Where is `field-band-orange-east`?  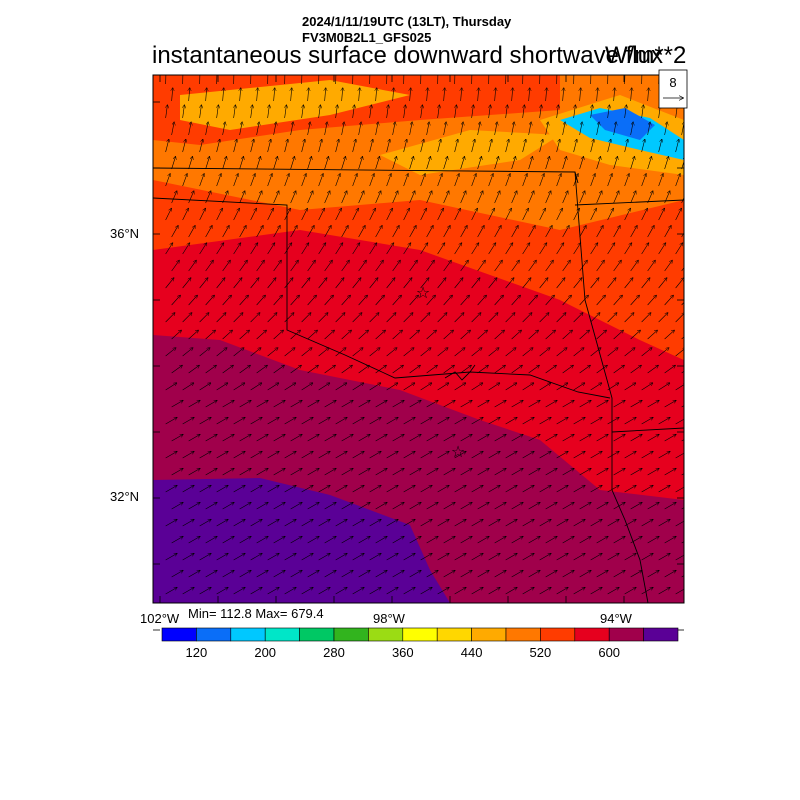 field-band-orange-east is located at coordinates (622, 325).